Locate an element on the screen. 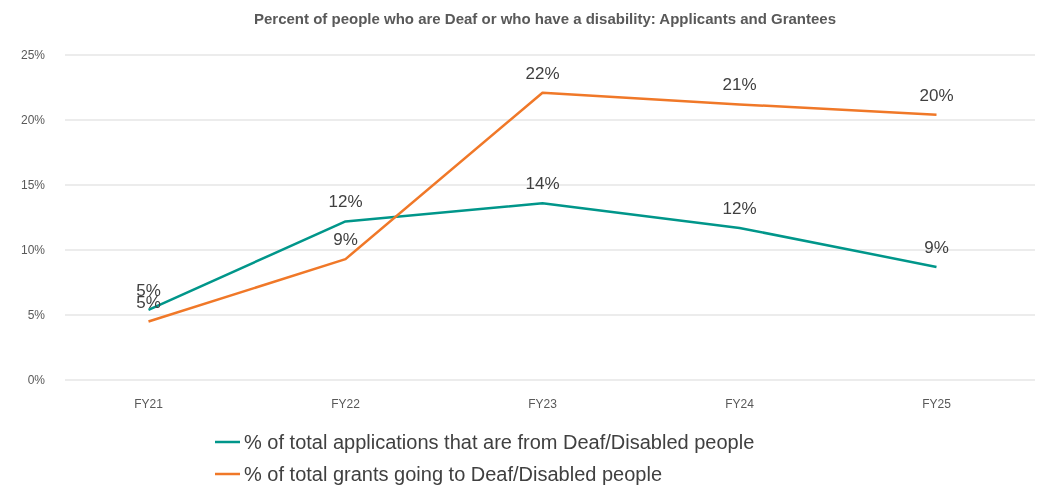  y-tick-label: 10% is located at coordinates (33, 250).